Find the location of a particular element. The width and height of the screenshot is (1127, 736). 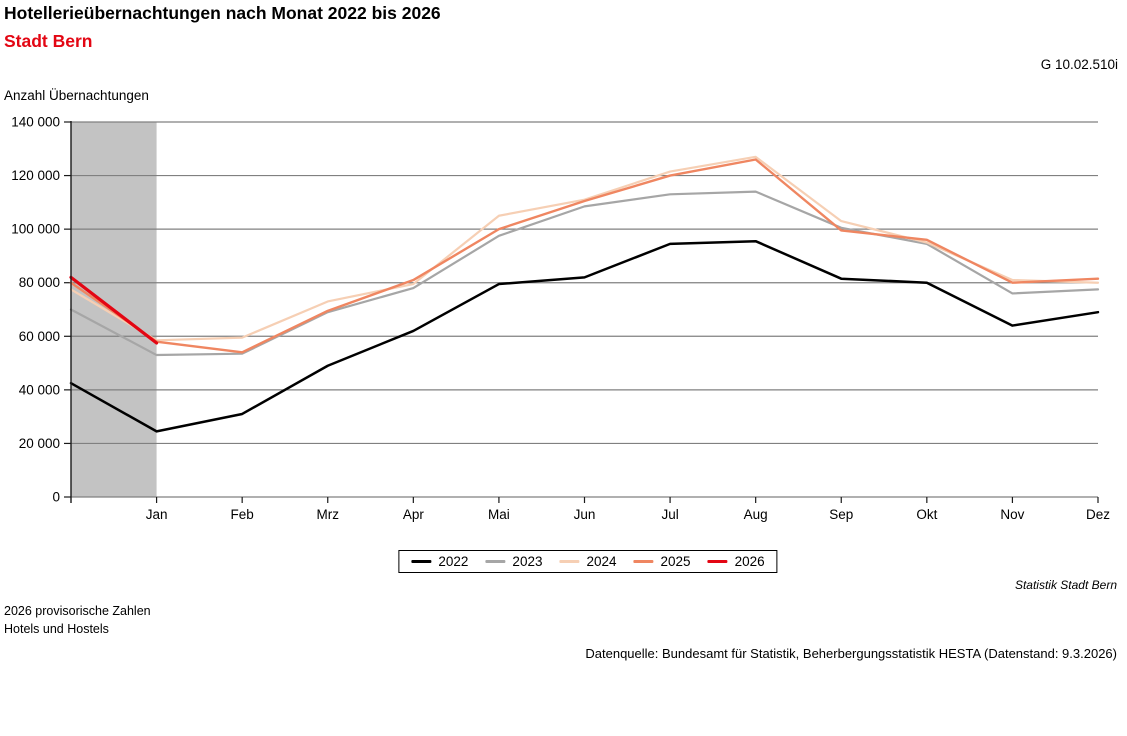

y-tick-label: 100 000 is located at coordinates (35, 229).